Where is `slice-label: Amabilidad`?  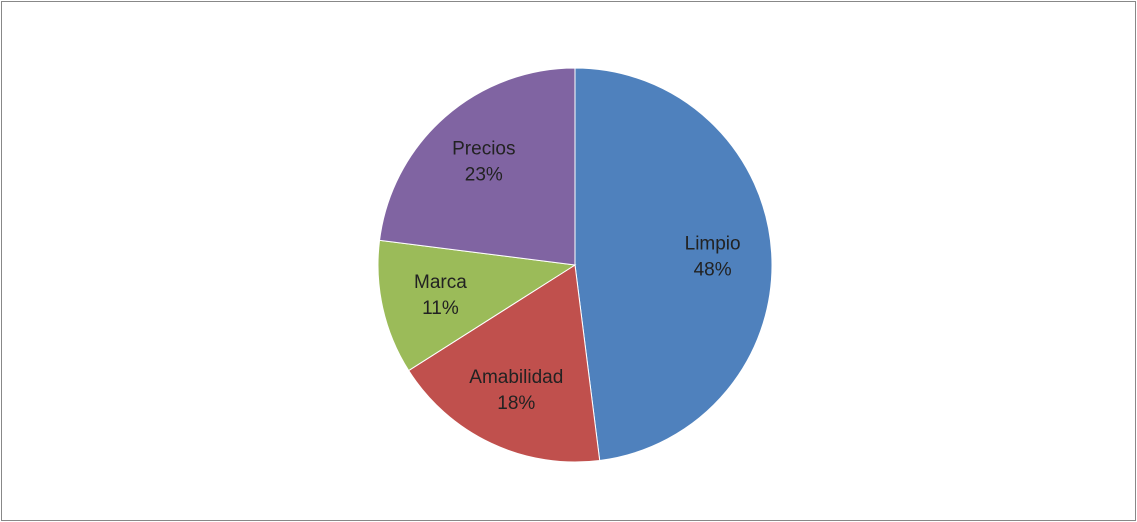 slice-label: Amabilidad is located at coordinates (516, 377).